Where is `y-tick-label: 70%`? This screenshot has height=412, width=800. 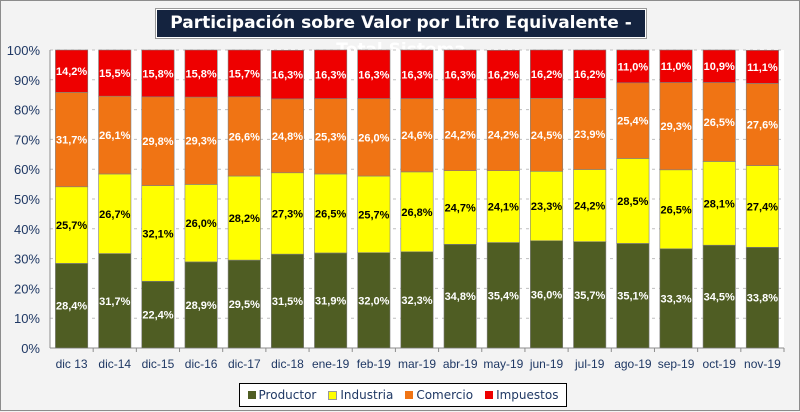
y-tick-label: 70% is located at coordinates (27, 139).